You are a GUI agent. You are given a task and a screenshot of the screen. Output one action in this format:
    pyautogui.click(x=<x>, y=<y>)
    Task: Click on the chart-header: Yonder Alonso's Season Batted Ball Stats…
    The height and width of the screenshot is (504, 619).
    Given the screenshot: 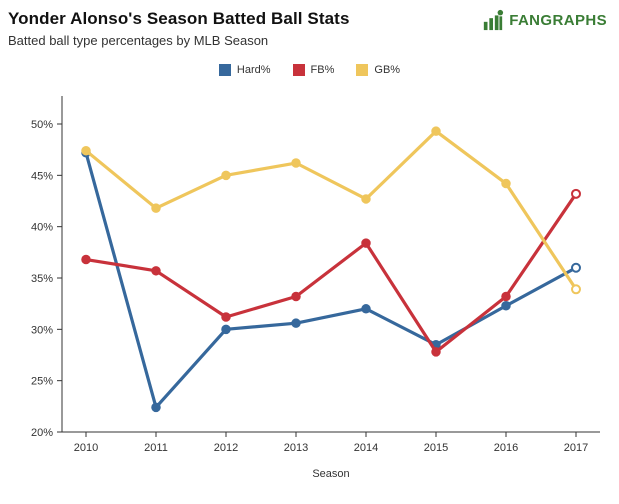 What is the action you would take?
    pyautogui.click(x=309, y=24)
    